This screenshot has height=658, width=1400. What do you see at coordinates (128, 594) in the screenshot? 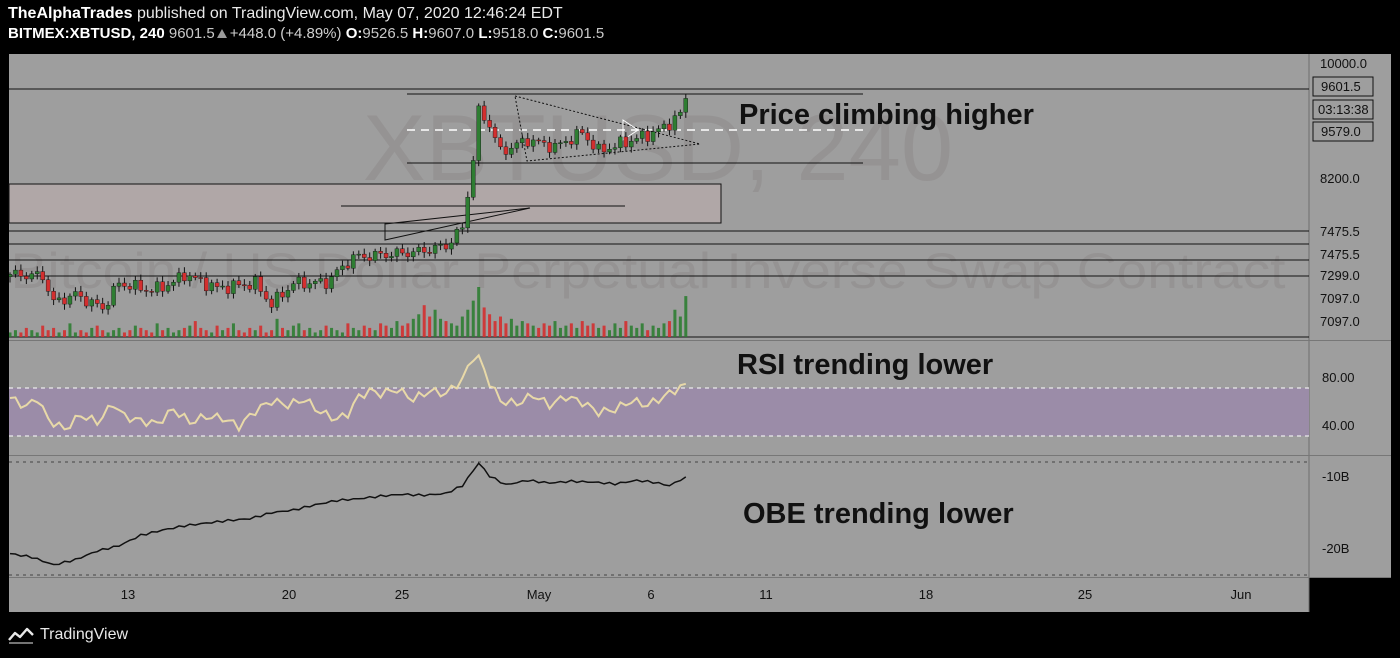
I see `time-tick-13: 13` at bounding box center [128, 594].